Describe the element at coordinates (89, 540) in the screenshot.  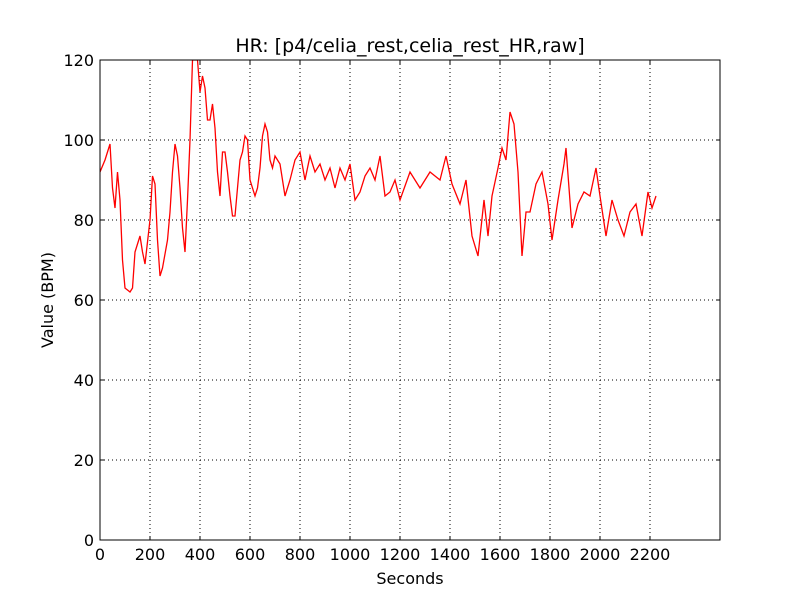
I see `y-tick-label: 0` at that location.